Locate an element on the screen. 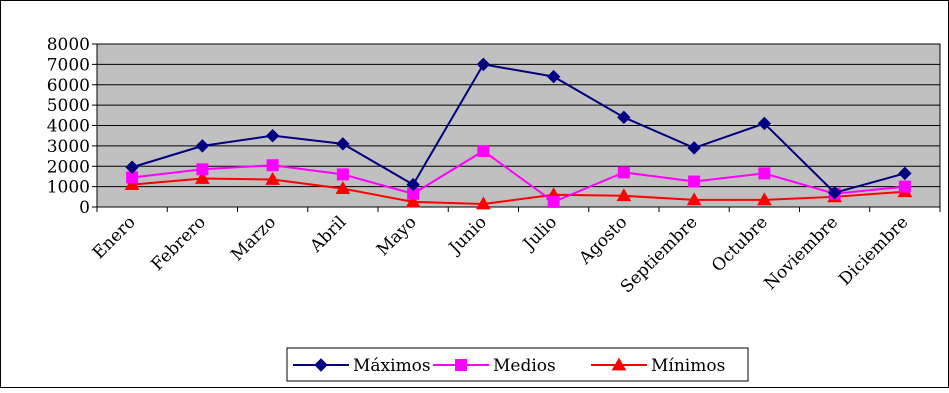 This screenshot has height=393, width=949. y-tick-label: 7000 is located at coordinates (68, 65).